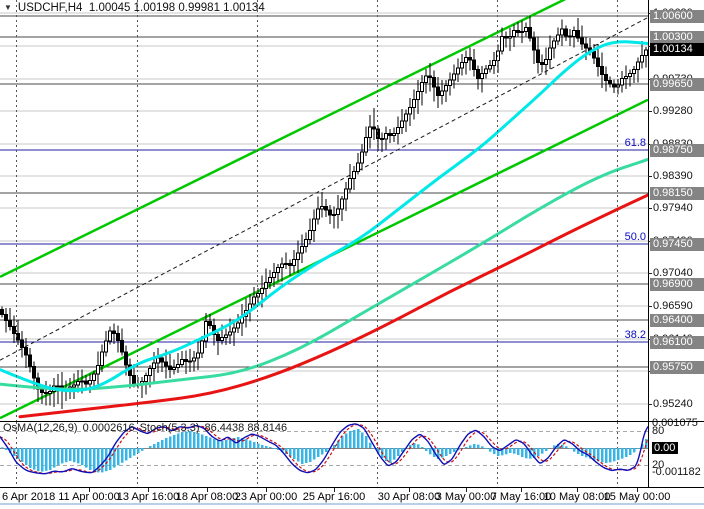 This screenshot has width=704, height=509. I want to click on time-label: 25 Apr 16:00, so click(334, 497).